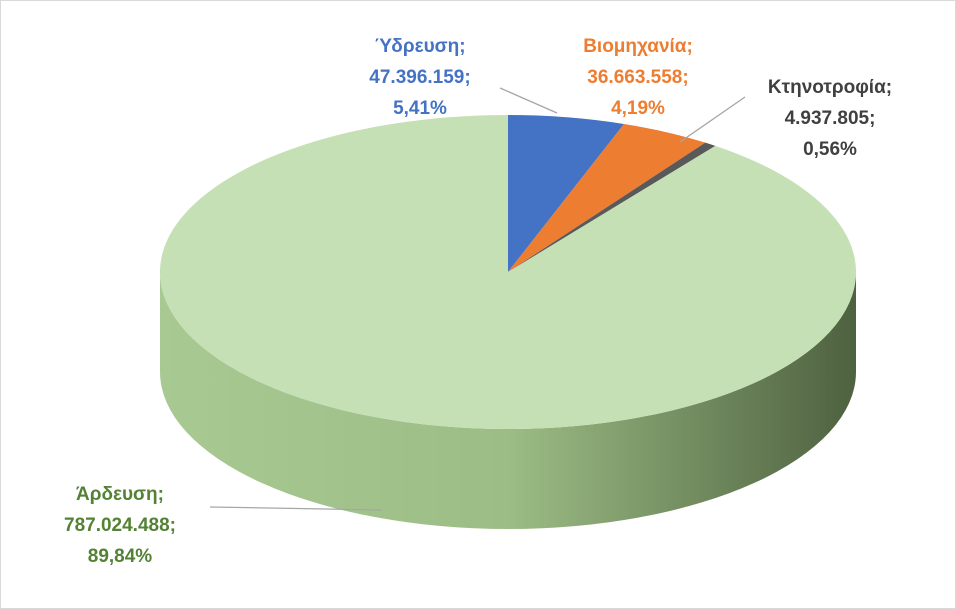 The height and width of the screenshot is (609, 956). I want to click on data-label-line: Κτηνοτροφία;, so click(830, 87).